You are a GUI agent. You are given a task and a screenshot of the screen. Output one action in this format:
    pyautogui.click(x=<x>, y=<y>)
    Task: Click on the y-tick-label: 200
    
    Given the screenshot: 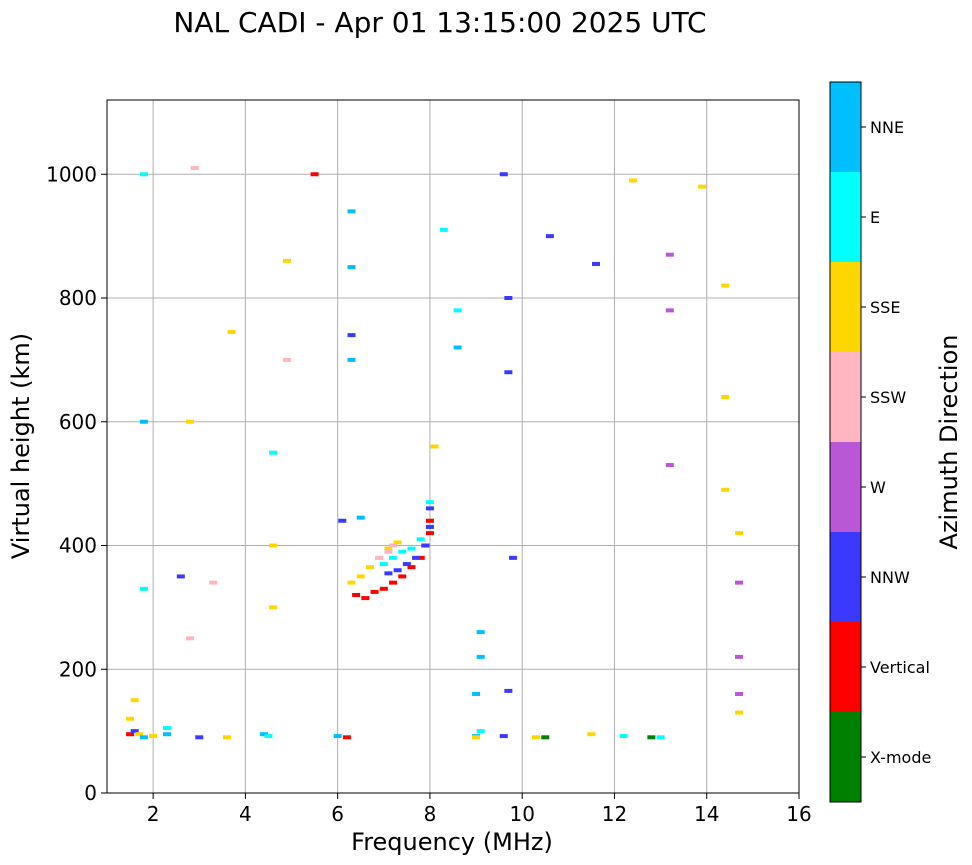 What is the action you would take?
    pyautogui.click(x=78, y=669)
    